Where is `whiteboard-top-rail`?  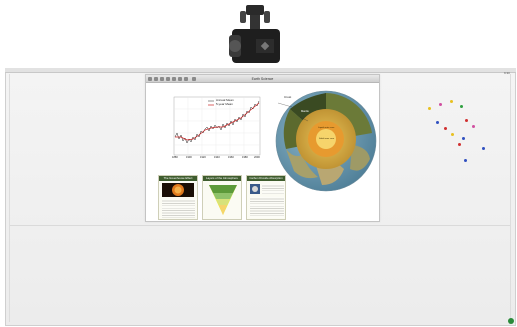 whiteboard-top-rail is located at coordinates (260, 70).